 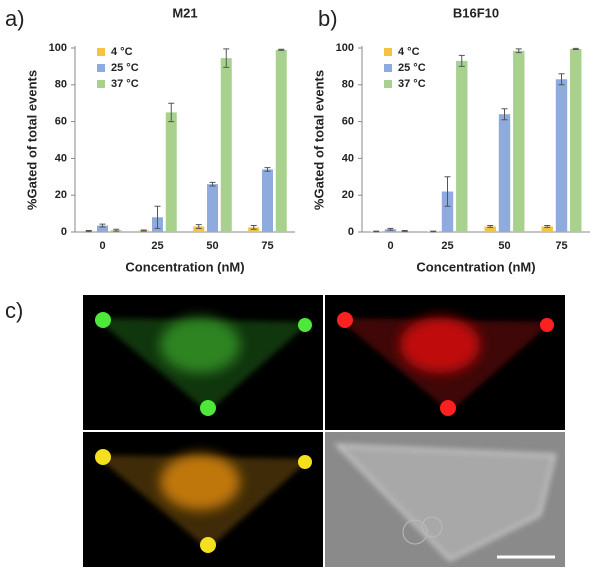 What do you see at coordinates (445, 362) in the screenshot?
I see `micrograph-red` at bounding box center [445, 362].